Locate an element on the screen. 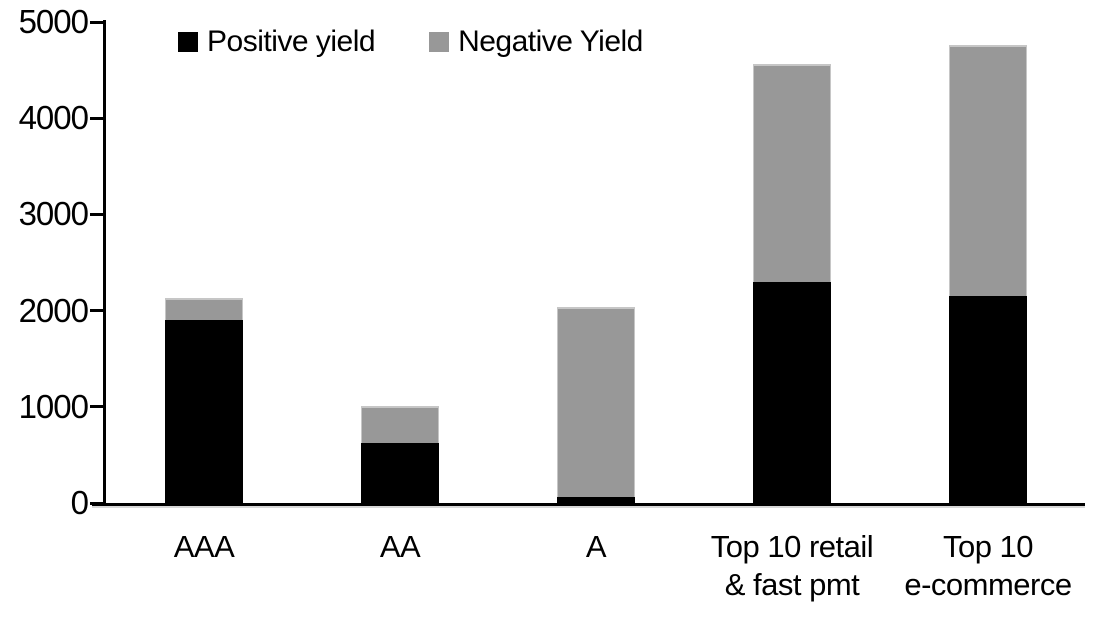 Image resolution: width=1102 pixels, height=618 pixels. chart-legend: Positive yield Negative Yield is located at coordinates (437, 42).